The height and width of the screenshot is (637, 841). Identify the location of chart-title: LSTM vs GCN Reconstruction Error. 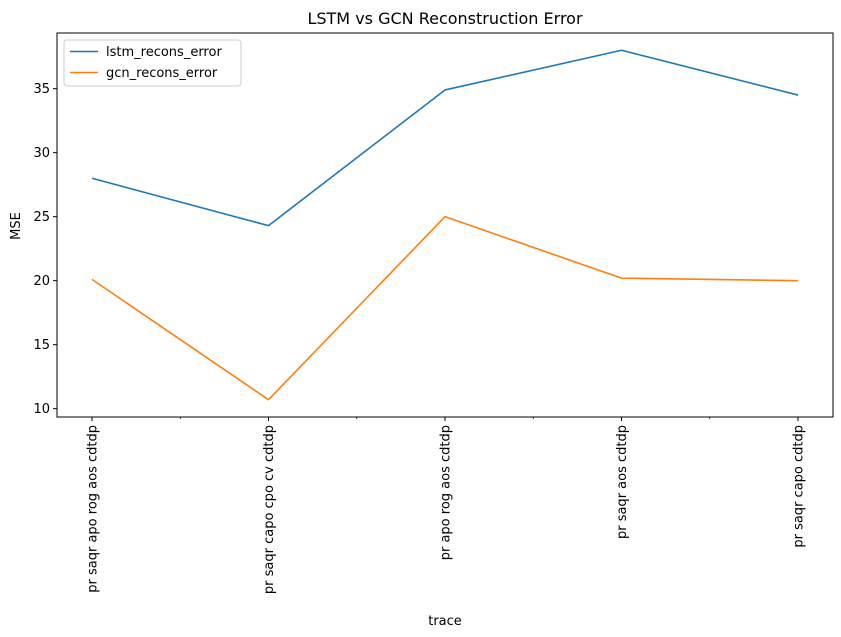
(445, 18).